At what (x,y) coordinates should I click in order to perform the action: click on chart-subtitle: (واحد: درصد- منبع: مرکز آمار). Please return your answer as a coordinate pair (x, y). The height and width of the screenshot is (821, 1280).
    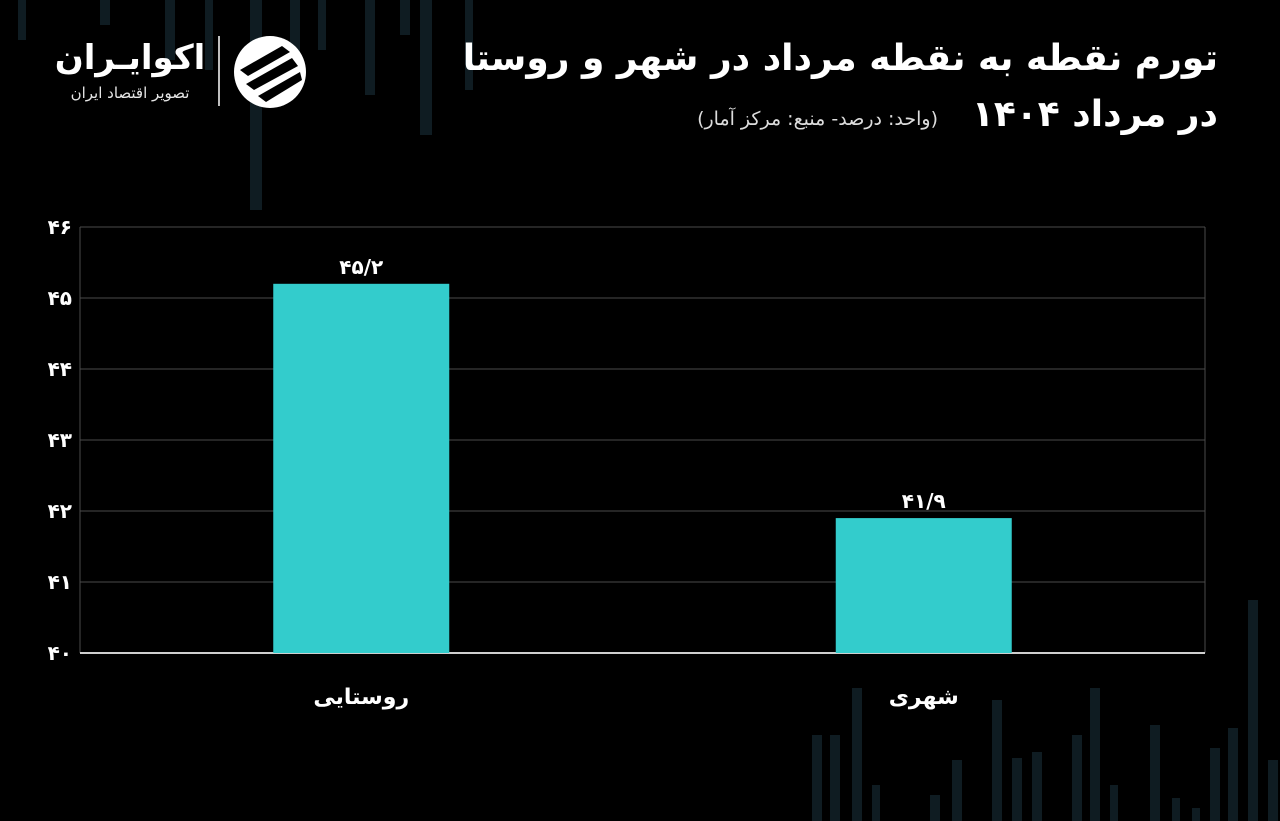
    Looking at the image, I should click on (817, 119).